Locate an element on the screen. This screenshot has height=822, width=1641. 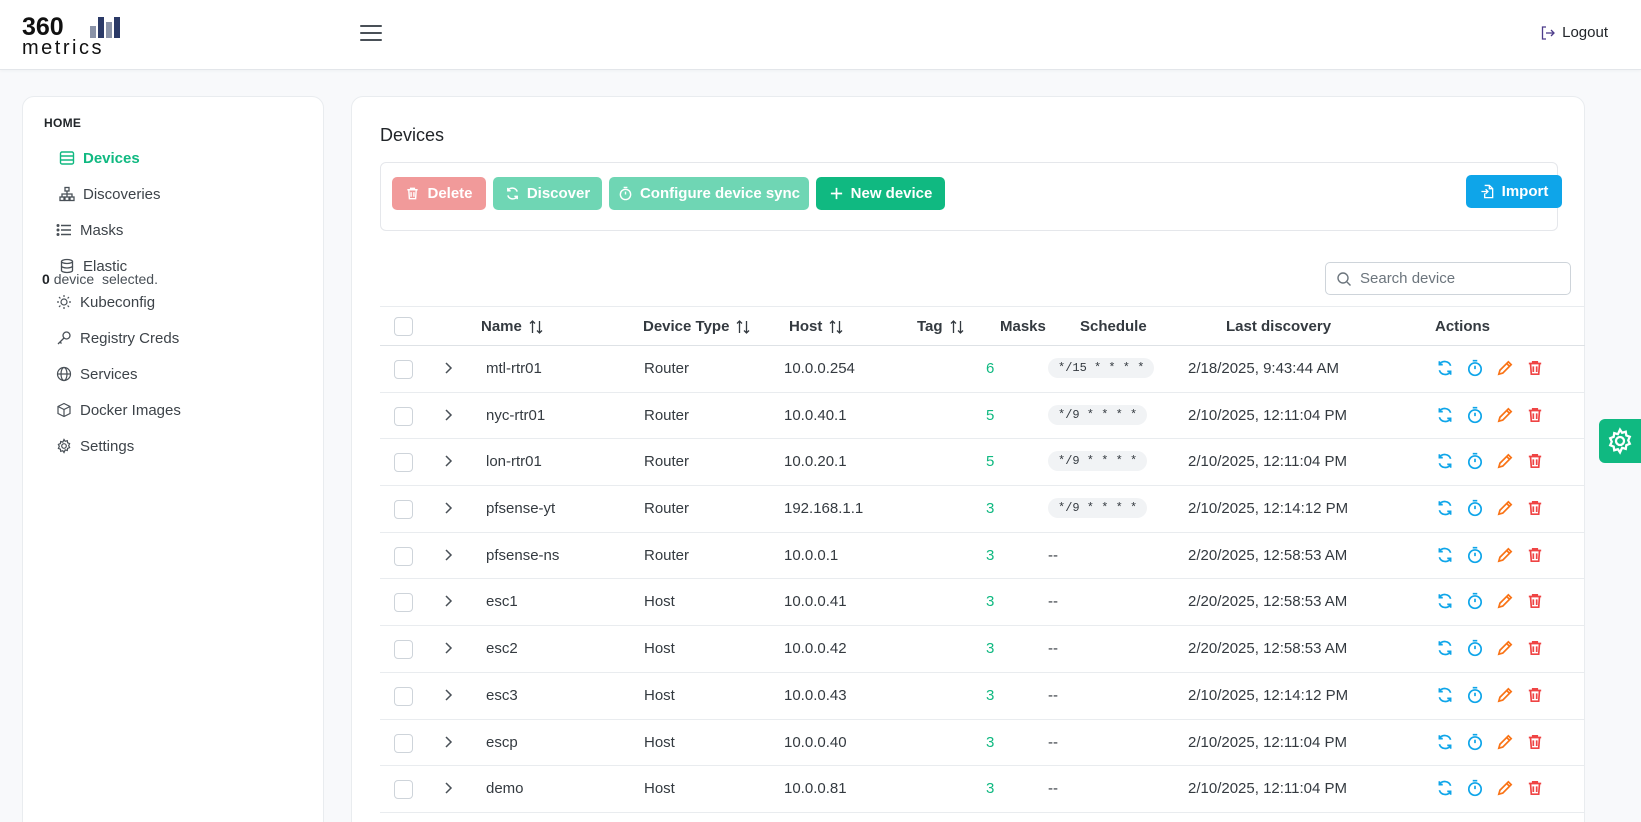
configure-device-sync-button: Configure device sync is located at coordinates (709, 193).